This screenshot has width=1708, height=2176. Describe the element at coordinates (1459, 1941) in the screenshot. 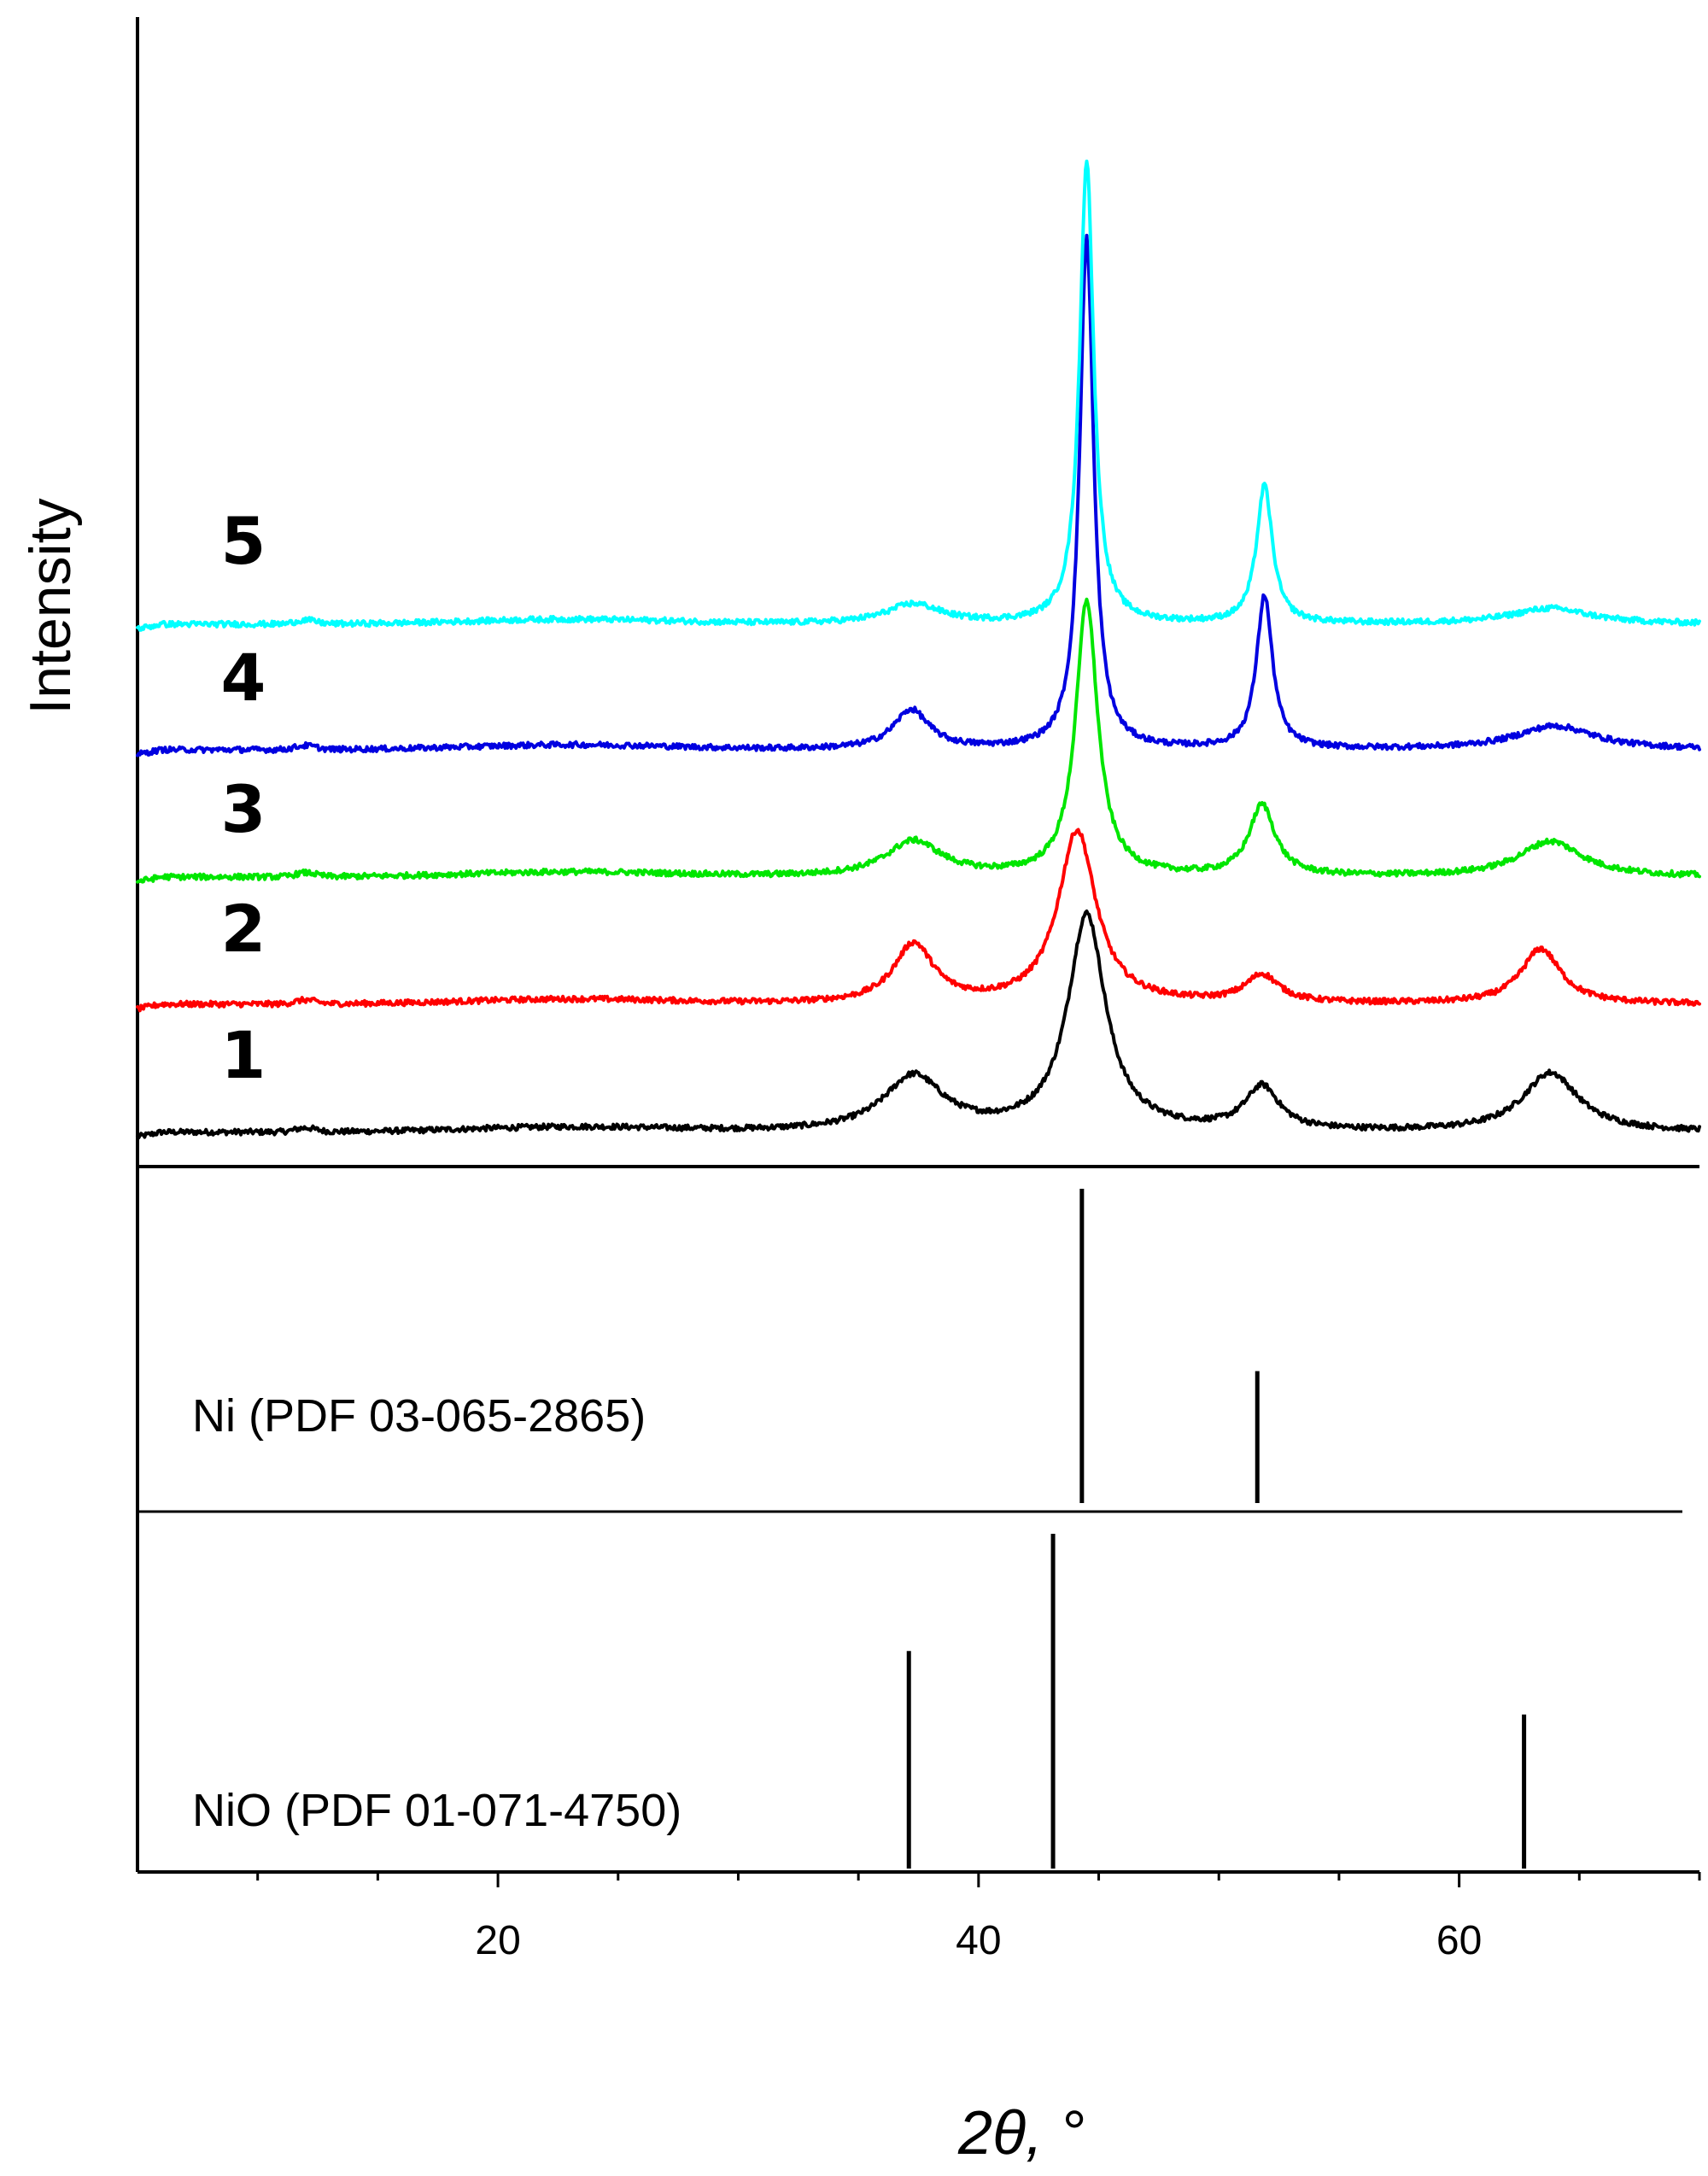

I see `x-tick-label: 60` at that location.